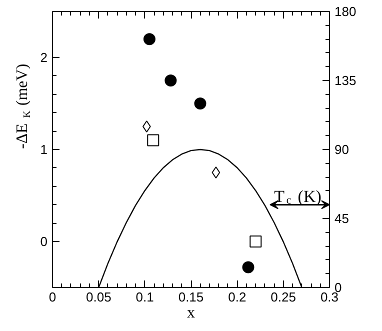 The image size is (382, 331). Describe the element at coordinates (44, 149) in the screenshot. I see `y-tick-label: 1` at that location.